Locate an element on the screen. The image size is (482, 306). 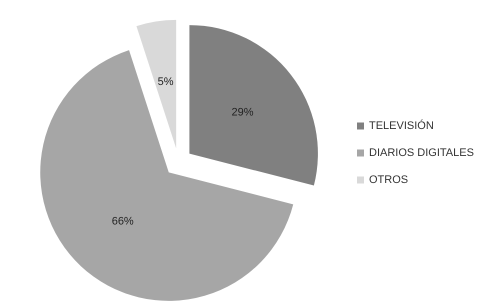
legend-label: DIARIOS DIGITALES is located at coordinates (421, 153).